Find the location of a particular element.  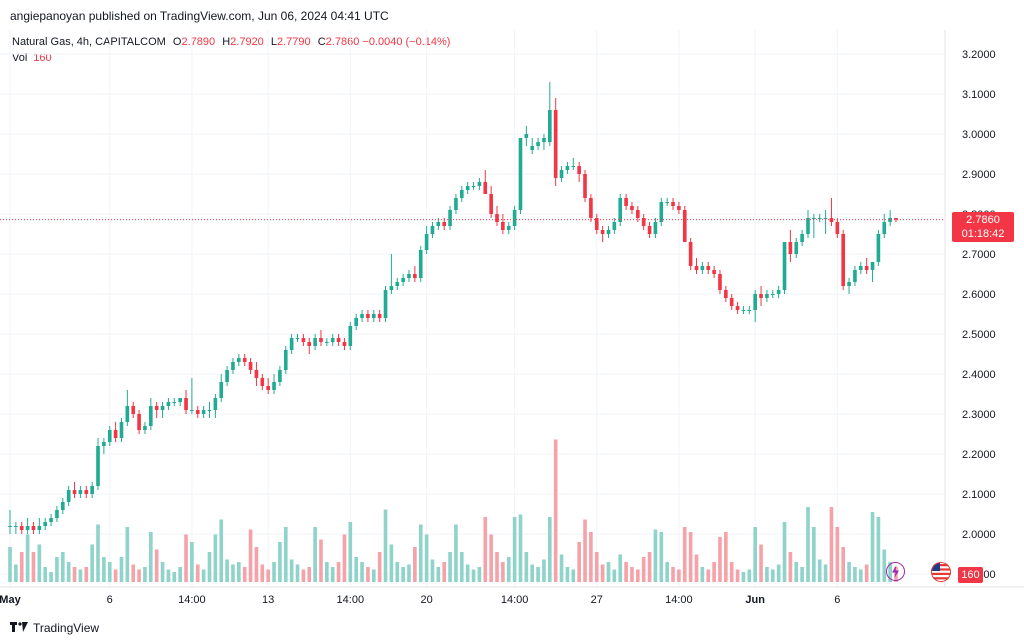

last-price-badge: 2.7860 01:18:42 is located at coordinates (983, 227).